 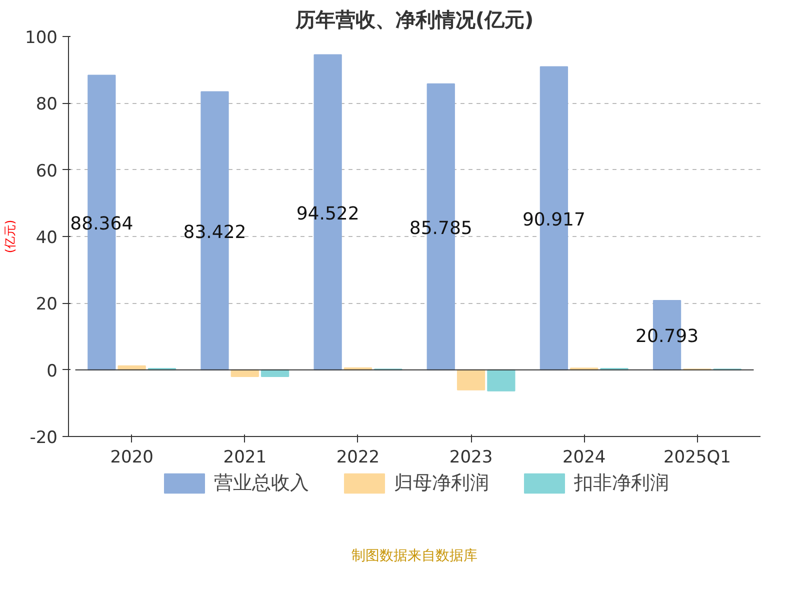 I want to click on x-tick-label: 2025Q1, so click(x=697, y=458).